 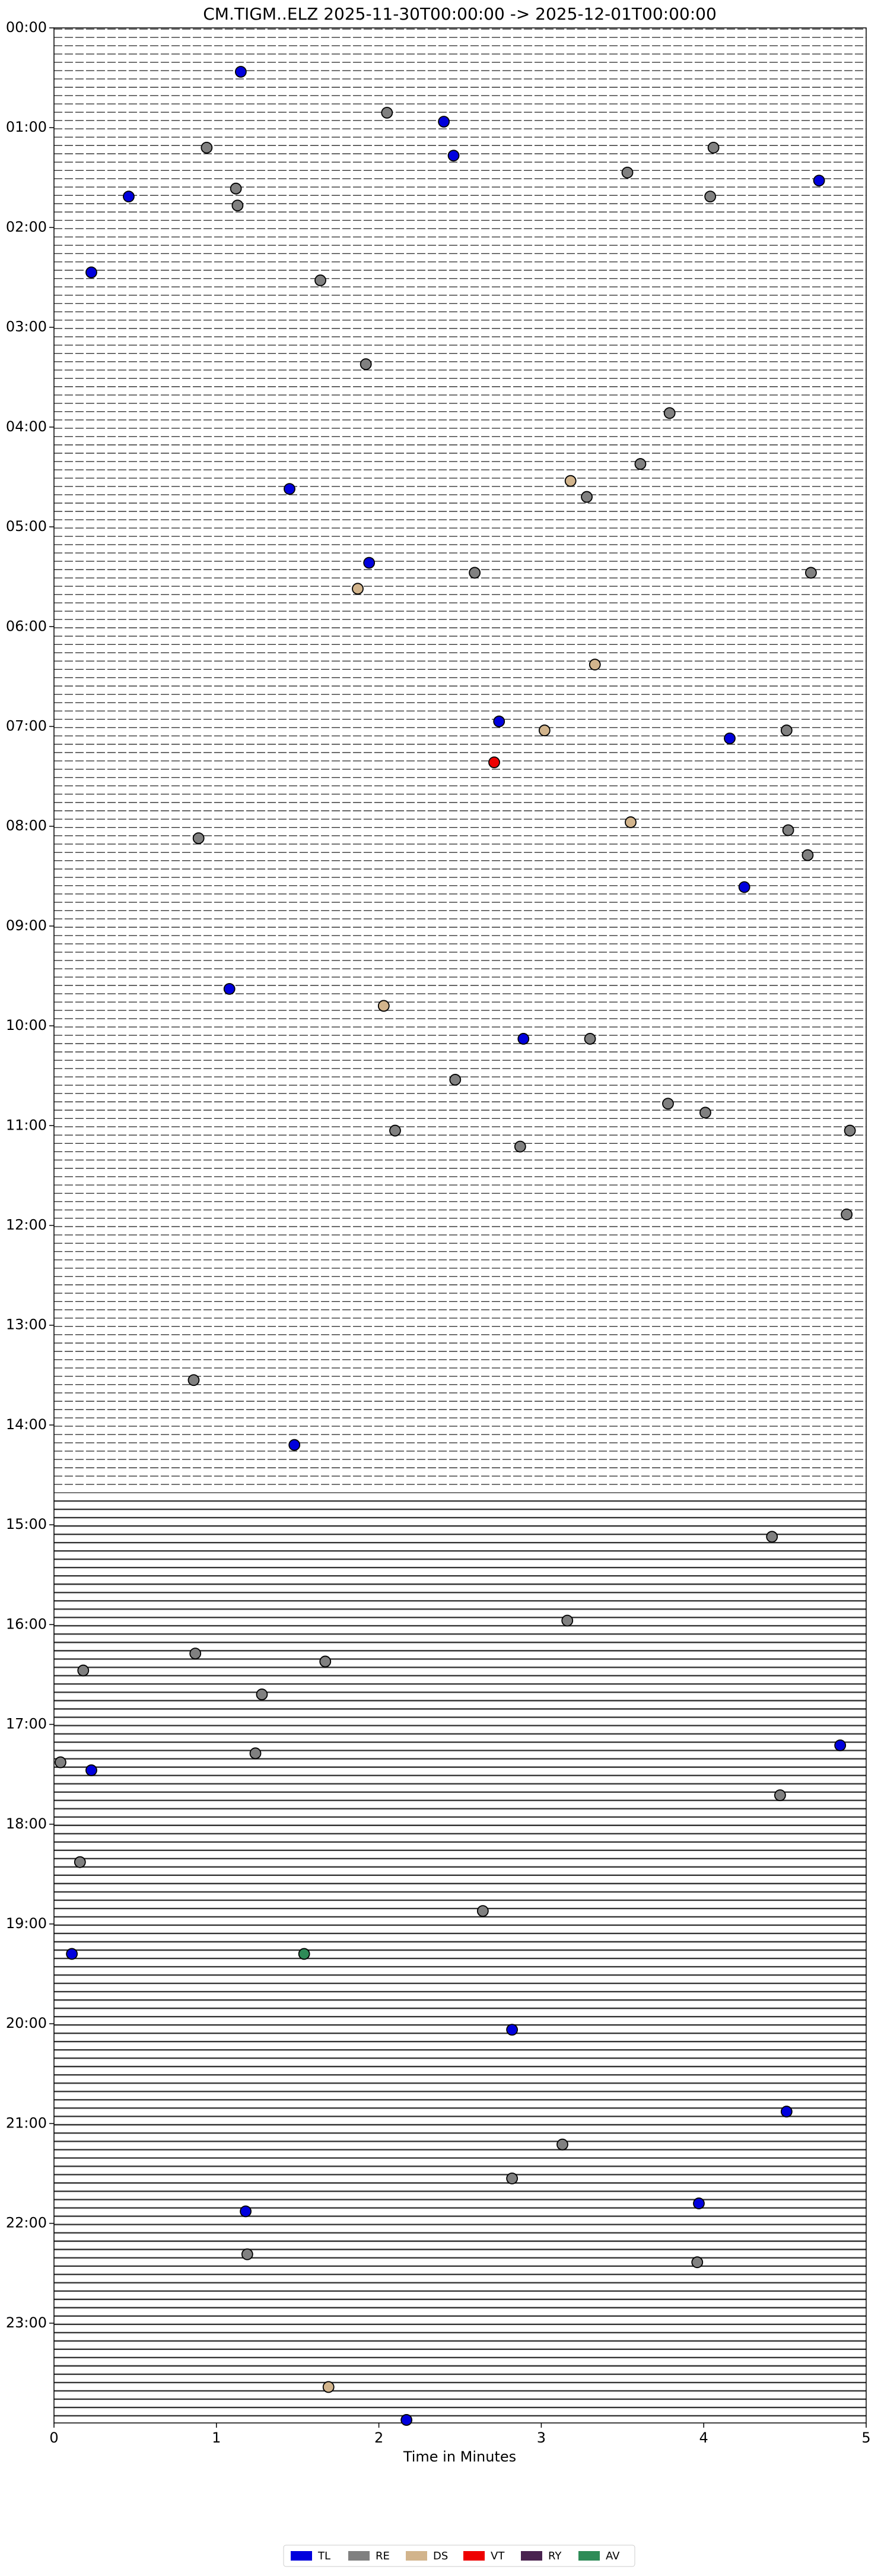 What do you see at coordinates (27, 1025) in the screenshot?
I see `y-tick-label: 10:00` at bounding box center [27, 1025].